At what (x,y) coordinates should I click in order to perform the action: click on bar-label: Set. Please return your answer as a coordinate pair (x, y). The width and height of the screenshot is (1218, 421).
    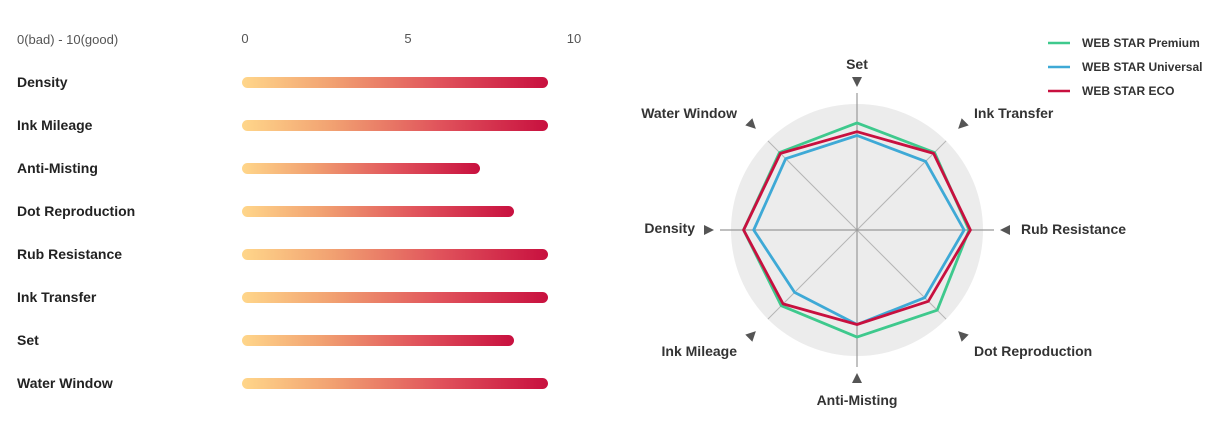
    Looking at the image, I should click on (28, 340).